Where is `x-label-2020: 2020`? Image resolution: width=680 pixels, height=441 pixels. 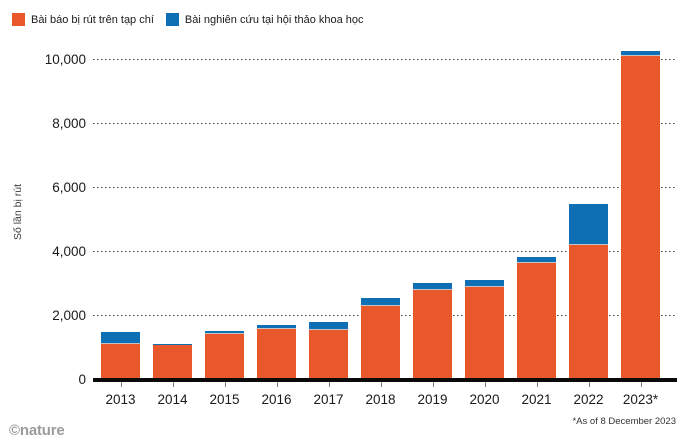
x-label-2020: 2020 is located at coordinates (484, 399).